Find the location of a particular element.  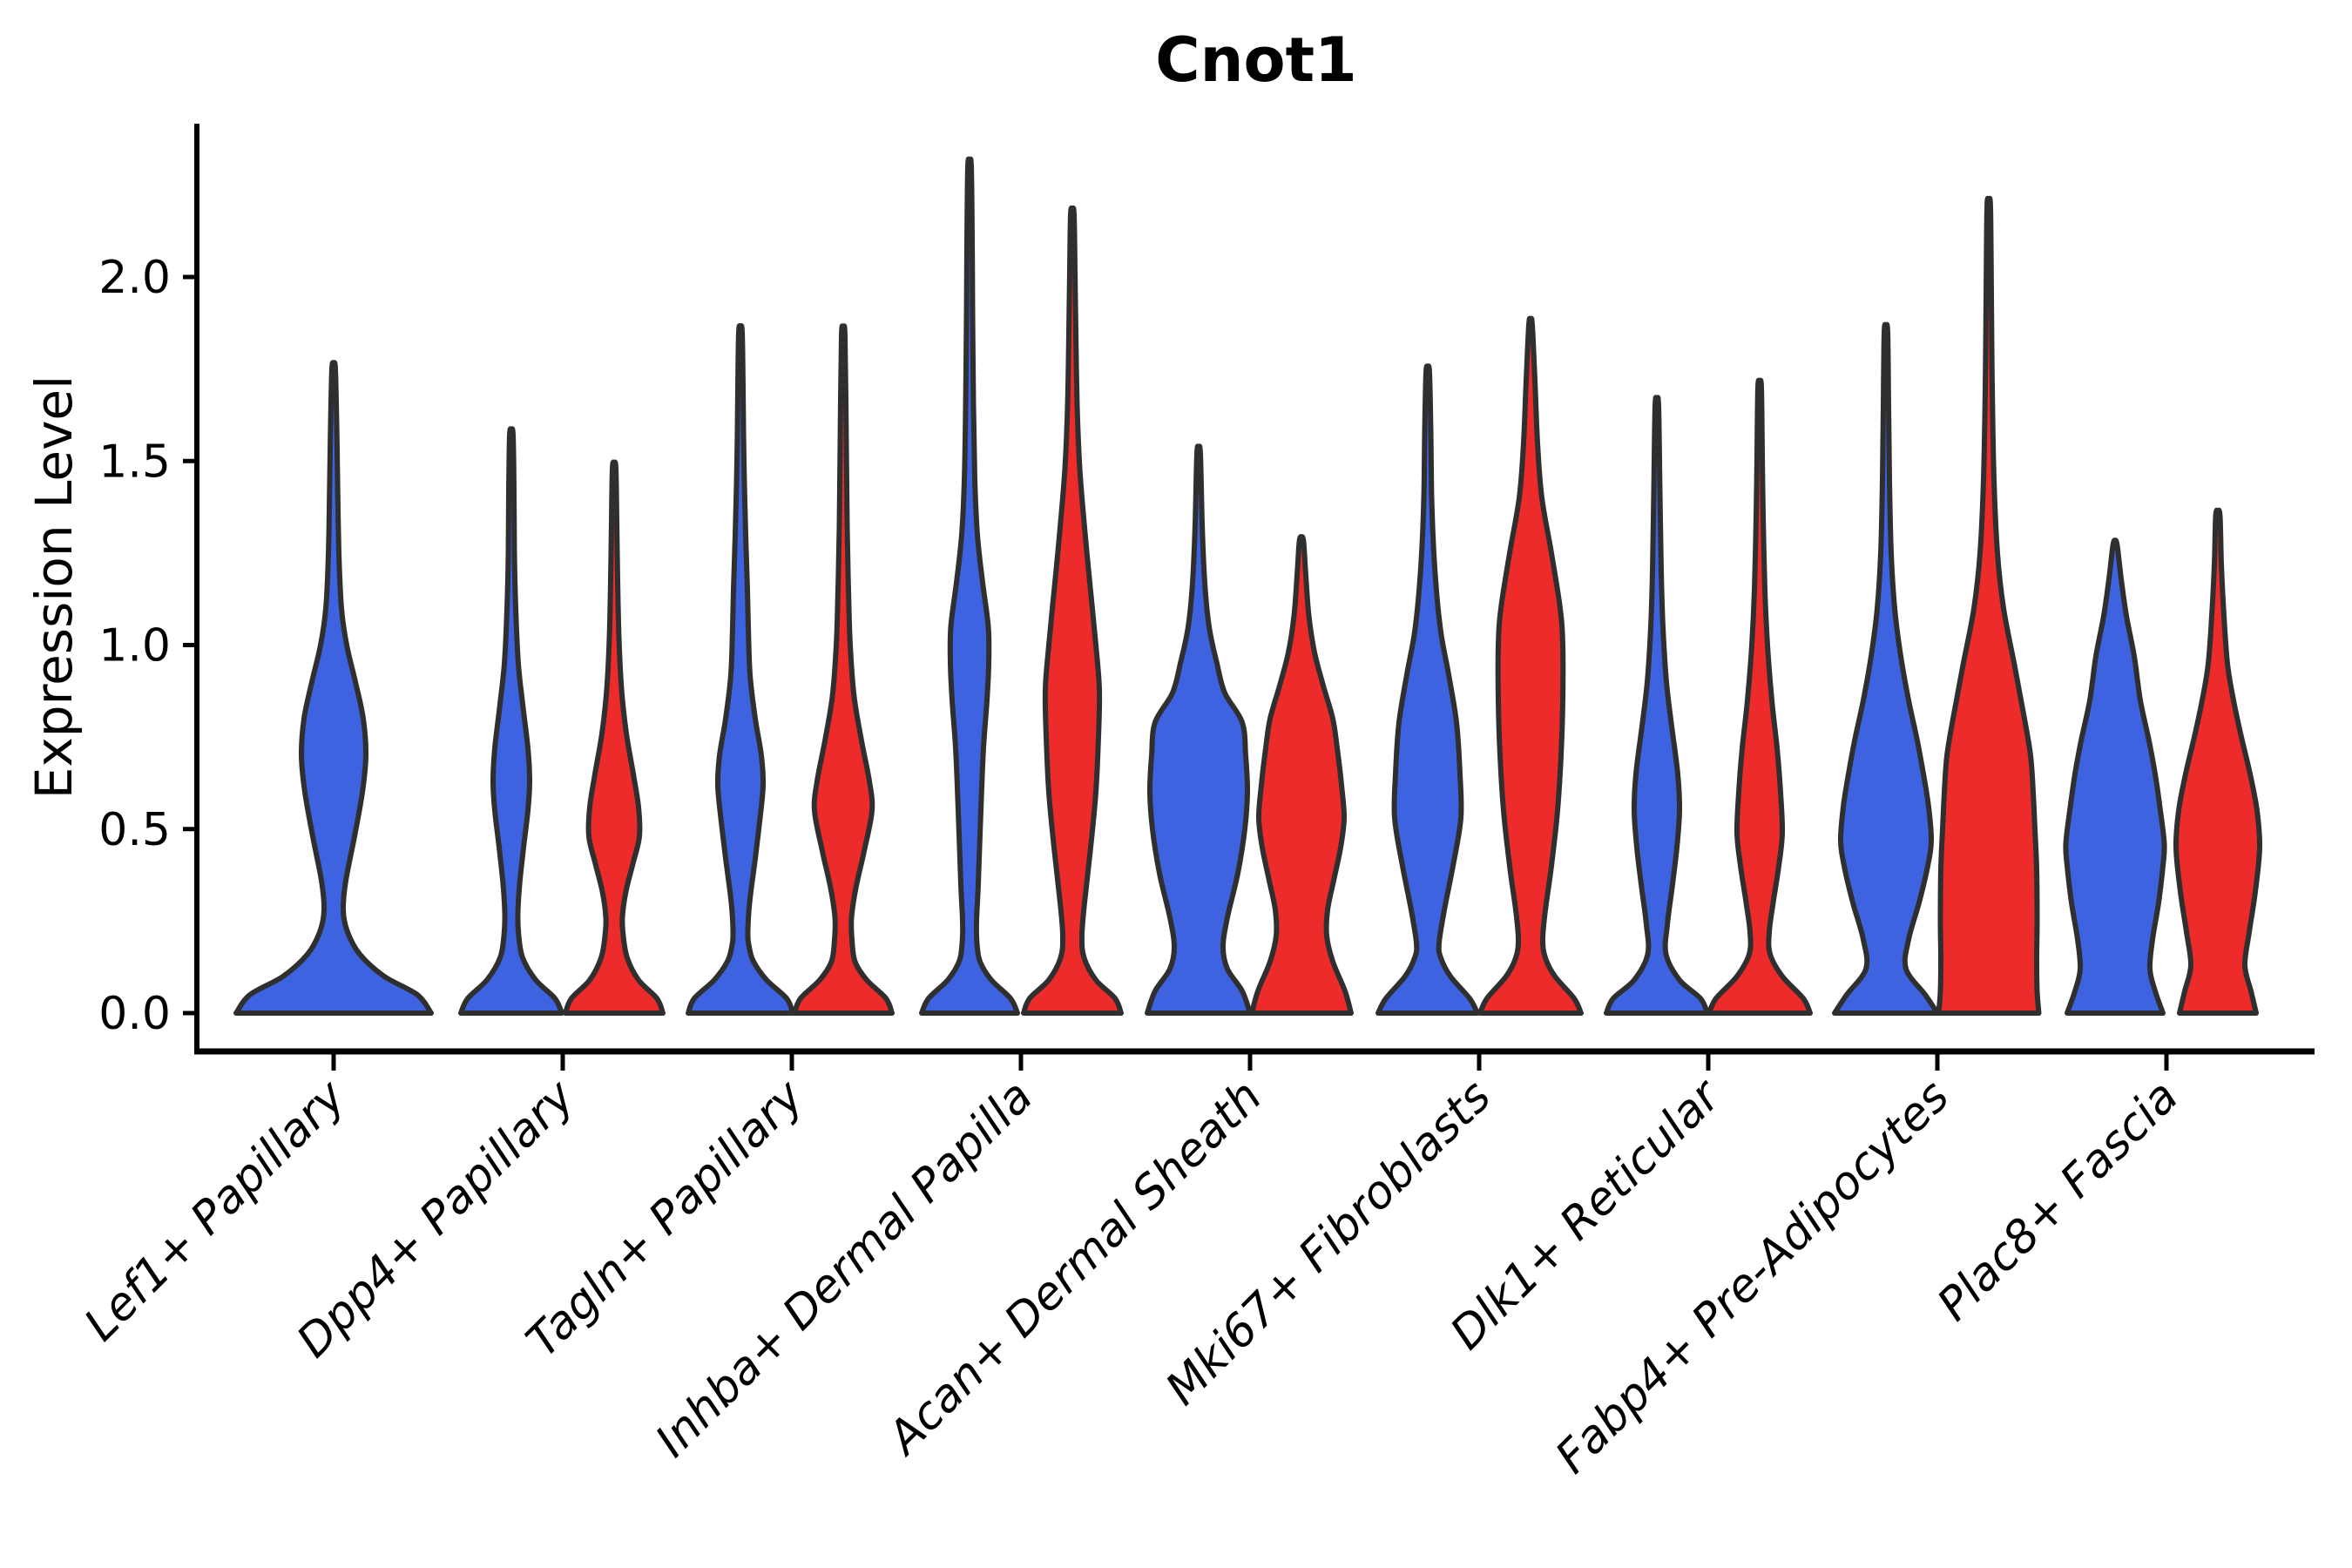

x-tick-label-plac8-fascia: Plac8+ Fascia is located at coordinates (2058, 1201).